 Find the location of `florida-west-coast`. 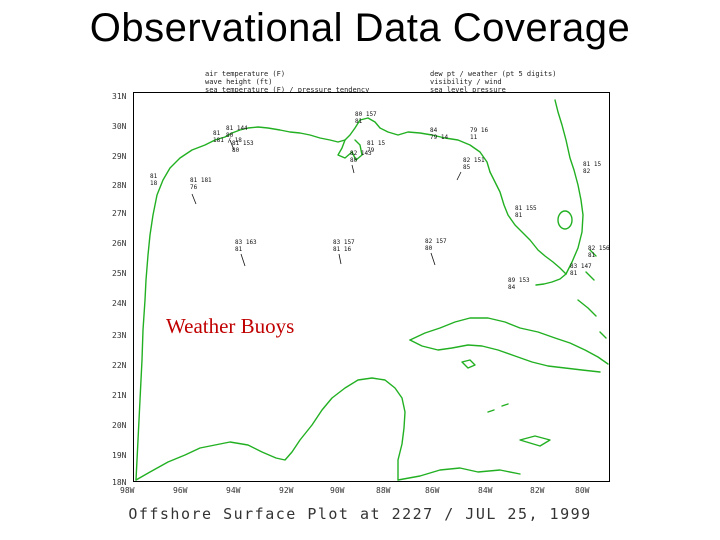

florida-west-coast is located at coordinates (528, 223).